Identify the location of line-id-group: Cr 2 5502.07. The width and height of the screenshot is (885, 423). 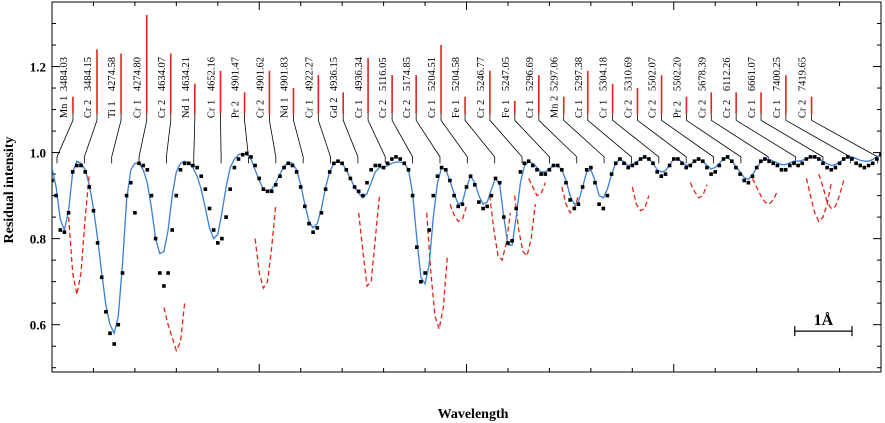
(653, 87).